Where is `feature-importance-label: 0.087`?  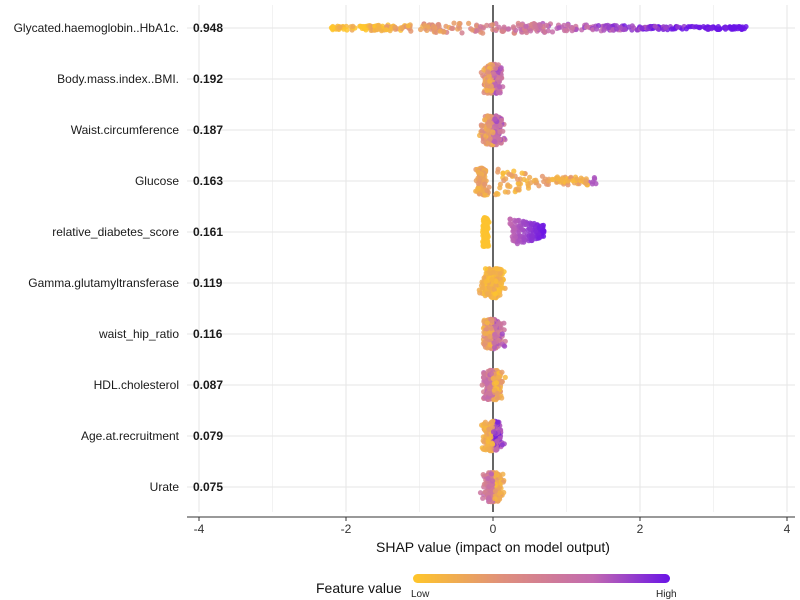 feature-importance-label: 0.087 is located at coordinates (208, 385).